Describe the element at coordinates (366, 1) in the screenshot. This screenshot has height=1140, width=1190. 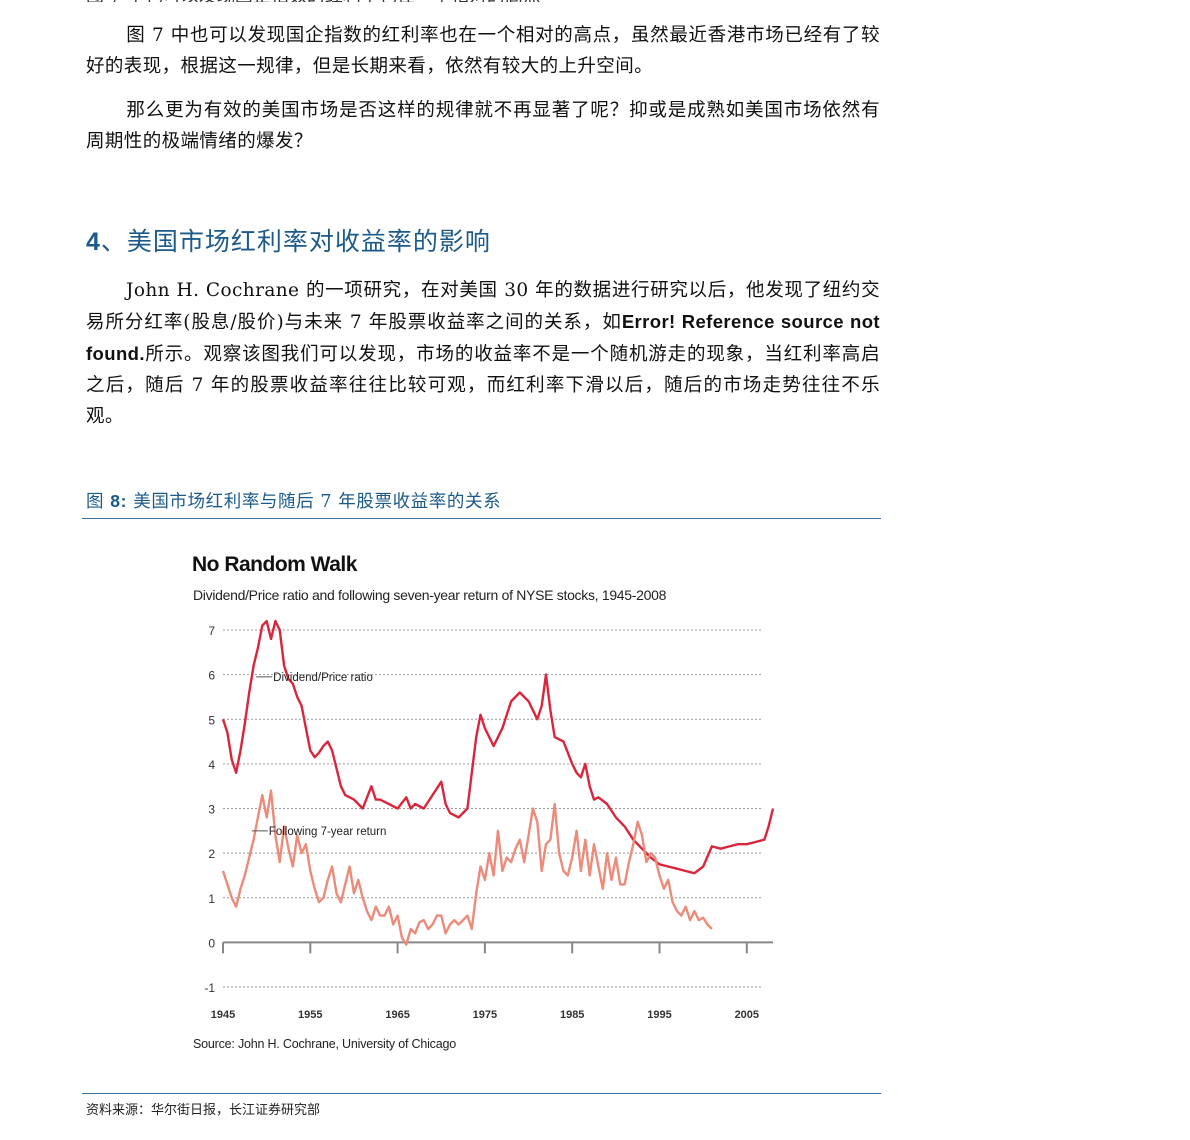
I see `clipped-previous-line: 图 7 中也可以发现国企指数的红利率也在一个相对的高点` at that location.